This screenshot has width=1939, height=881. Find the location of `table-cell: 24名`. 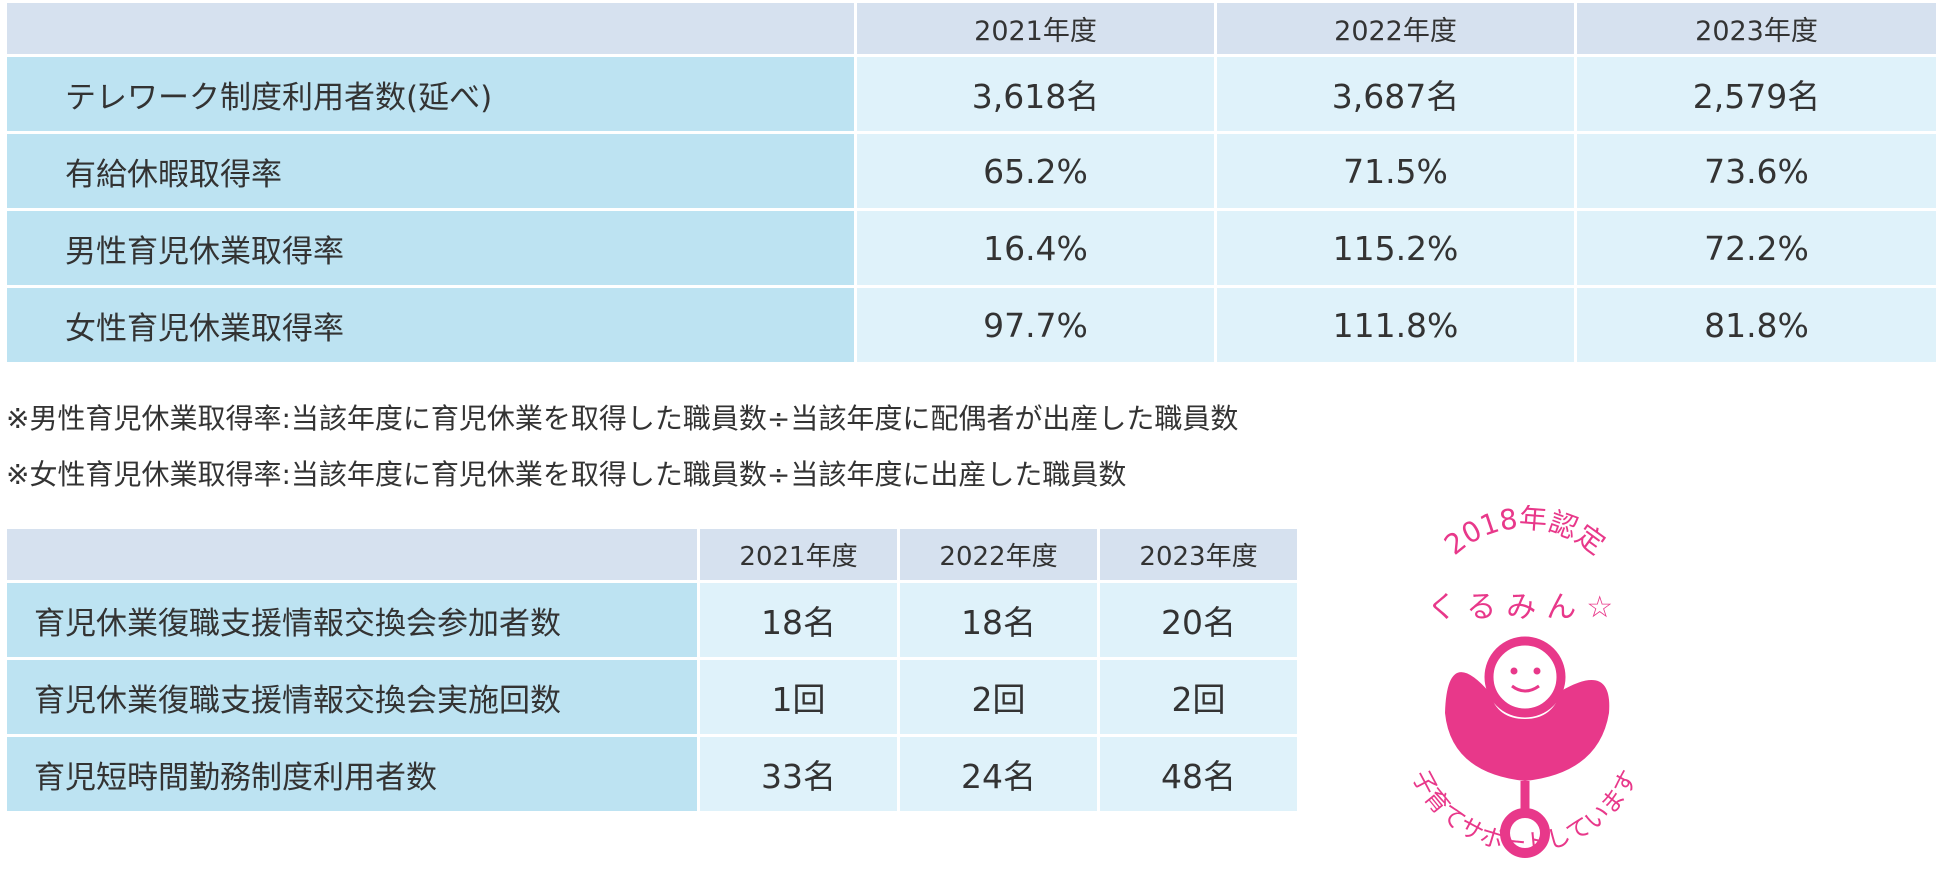

table-cell: 24名 is located at coordinates (998, 774).